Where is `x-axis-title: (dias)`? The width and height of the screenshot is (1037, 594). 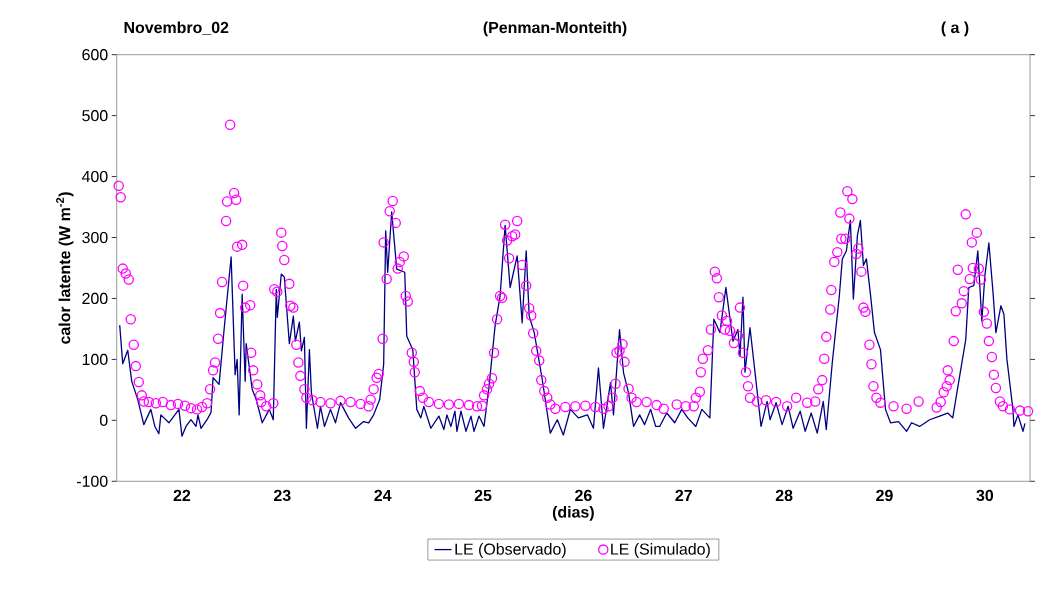
x-axis-title: (dias) is located at coordinates (573, 513).